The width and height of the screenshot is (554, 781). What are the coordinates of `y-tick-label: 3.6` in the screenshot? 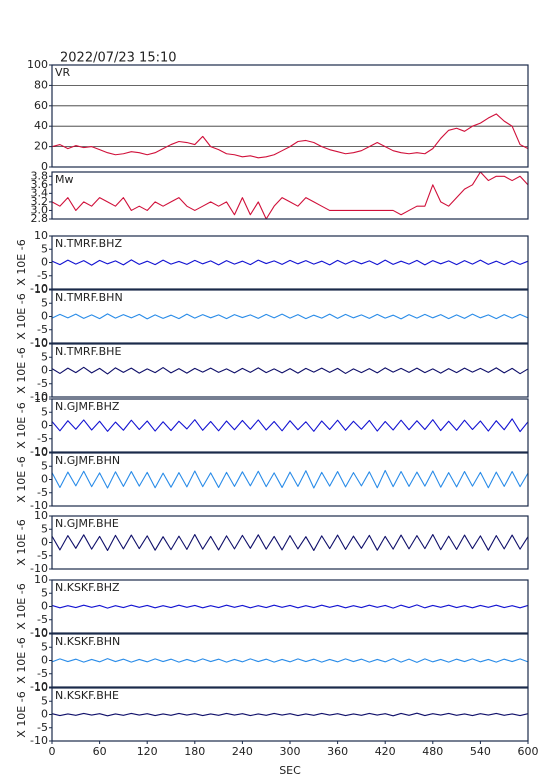 It's located at (40, 184).